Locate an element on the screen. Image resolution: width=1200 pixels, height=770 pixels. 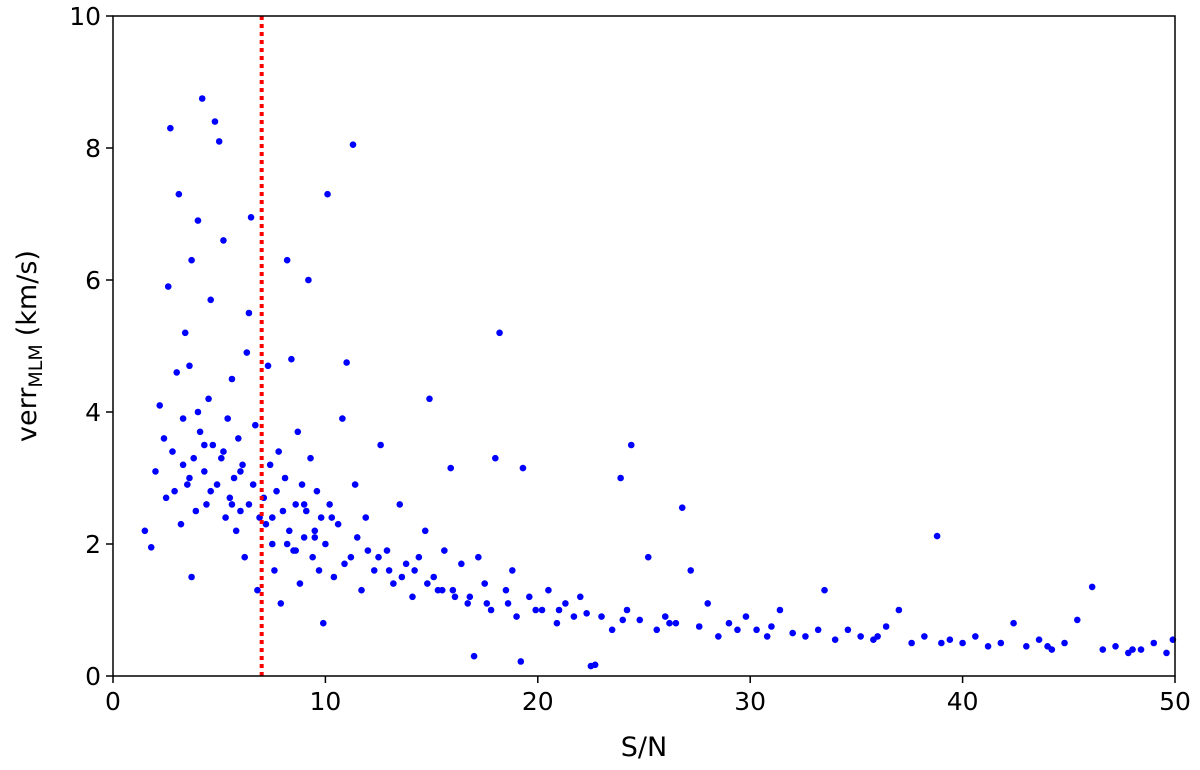
x-axis-label: S/N is located at coordinates (644, 747).